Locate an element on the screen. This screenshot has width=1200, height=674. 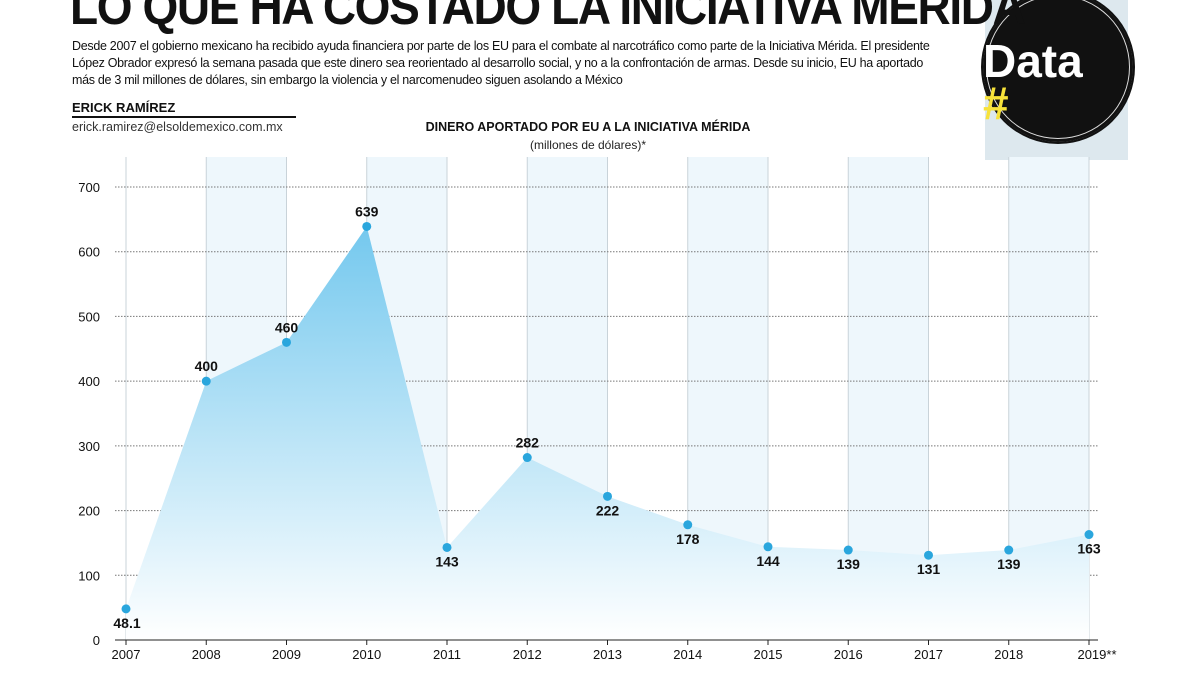
data-label: 460 is located at coordinates (287, 327).